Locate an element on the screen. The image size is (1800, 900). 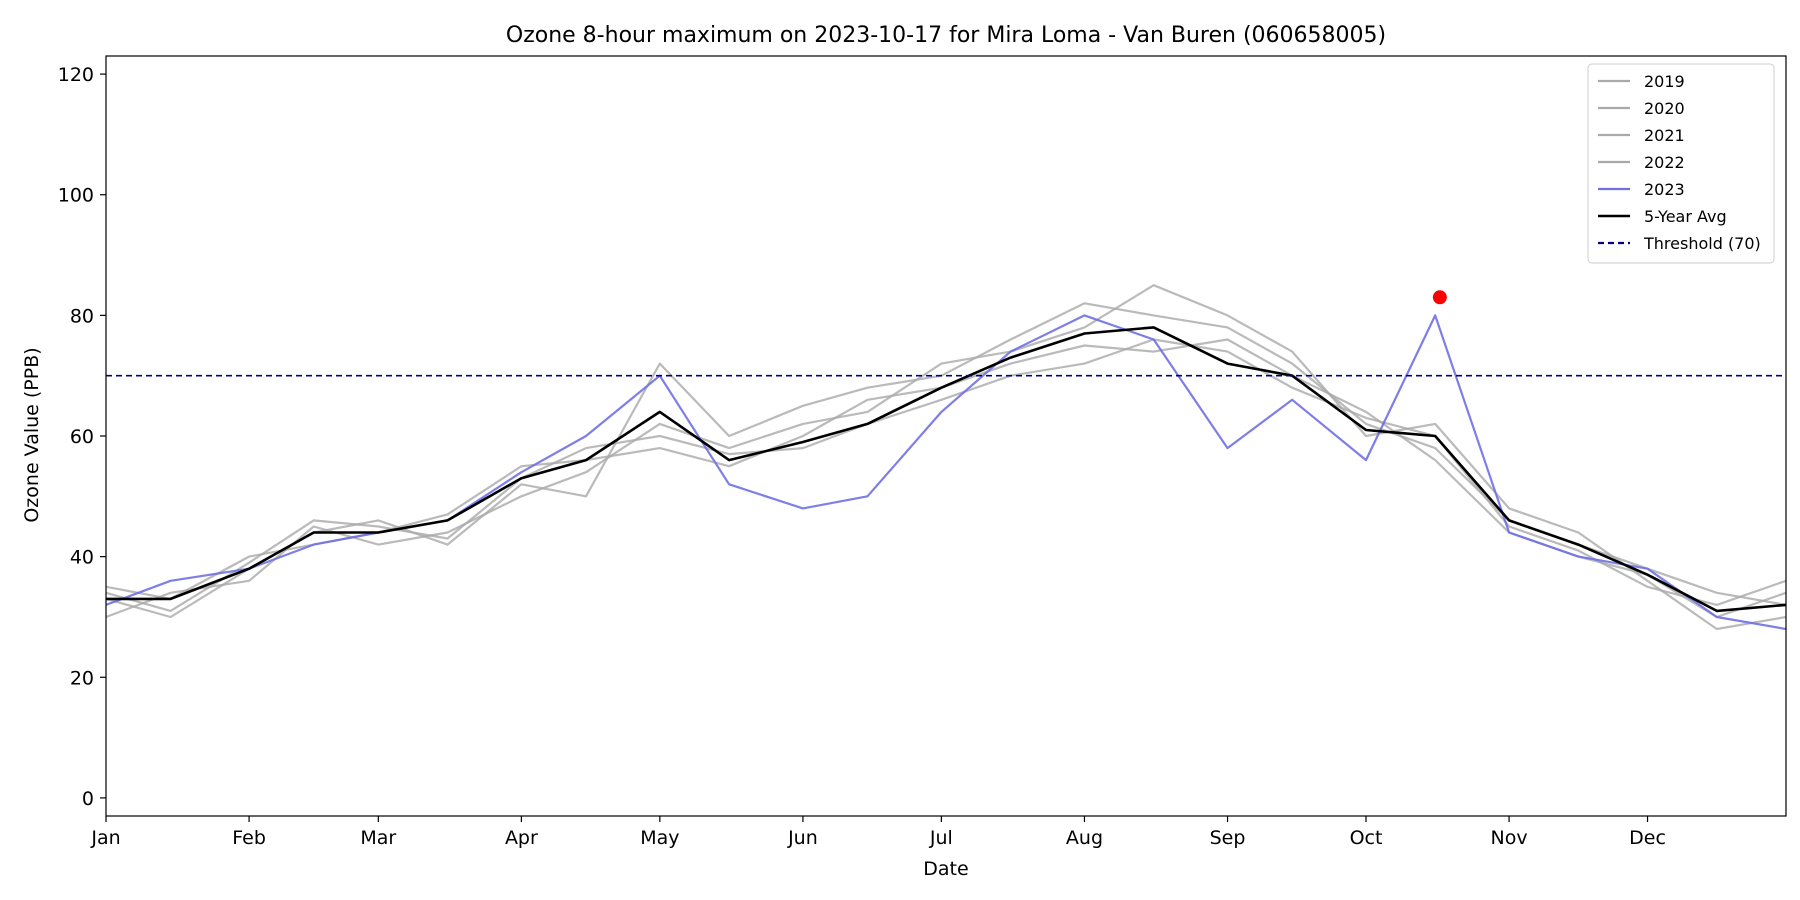
legend-label: 5-Year Avg is located at coordinates (1685, 216).